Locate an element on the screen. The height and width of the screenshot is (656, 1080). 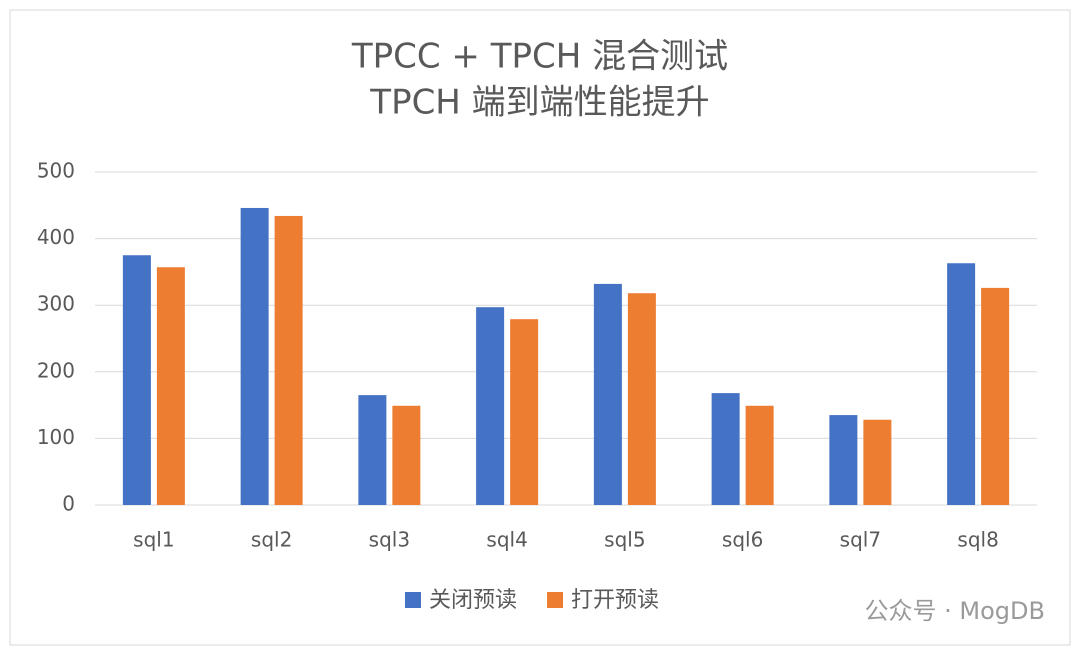
y-tick-label: 0 is located at coordinates (68, 504).